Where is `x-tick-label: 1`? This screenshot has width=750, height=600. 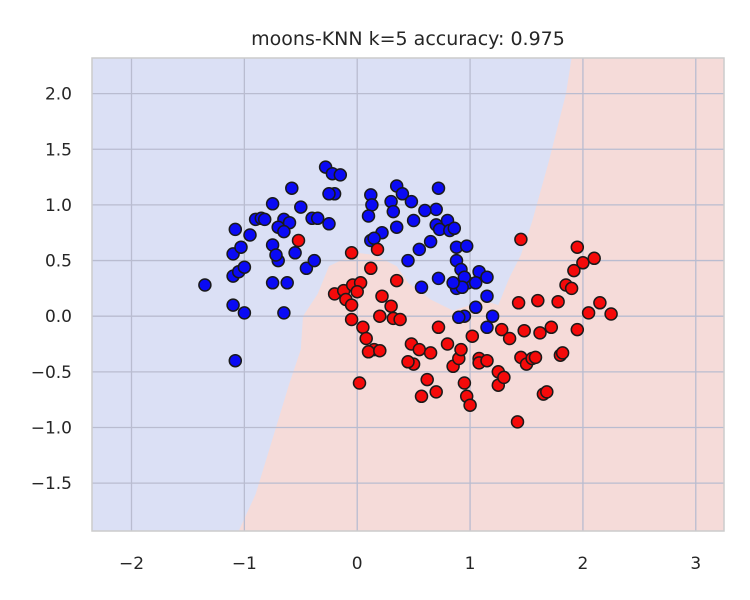 x-tick-label: 1 is located at coordinates (470, 564).